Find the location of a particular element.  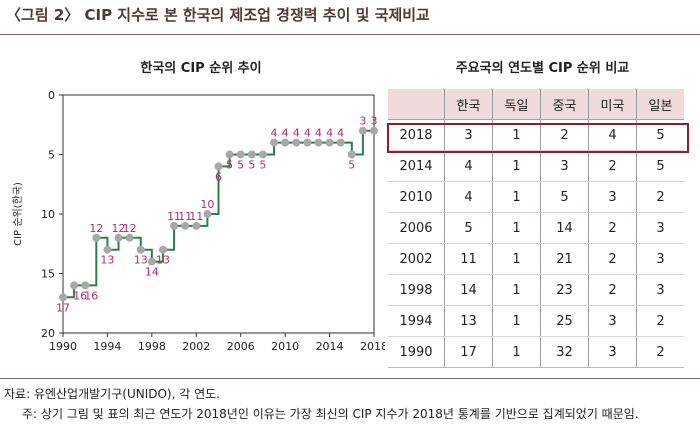

table-row: 2014 4 1 3 2 5 is located at coordinates (536, 166).